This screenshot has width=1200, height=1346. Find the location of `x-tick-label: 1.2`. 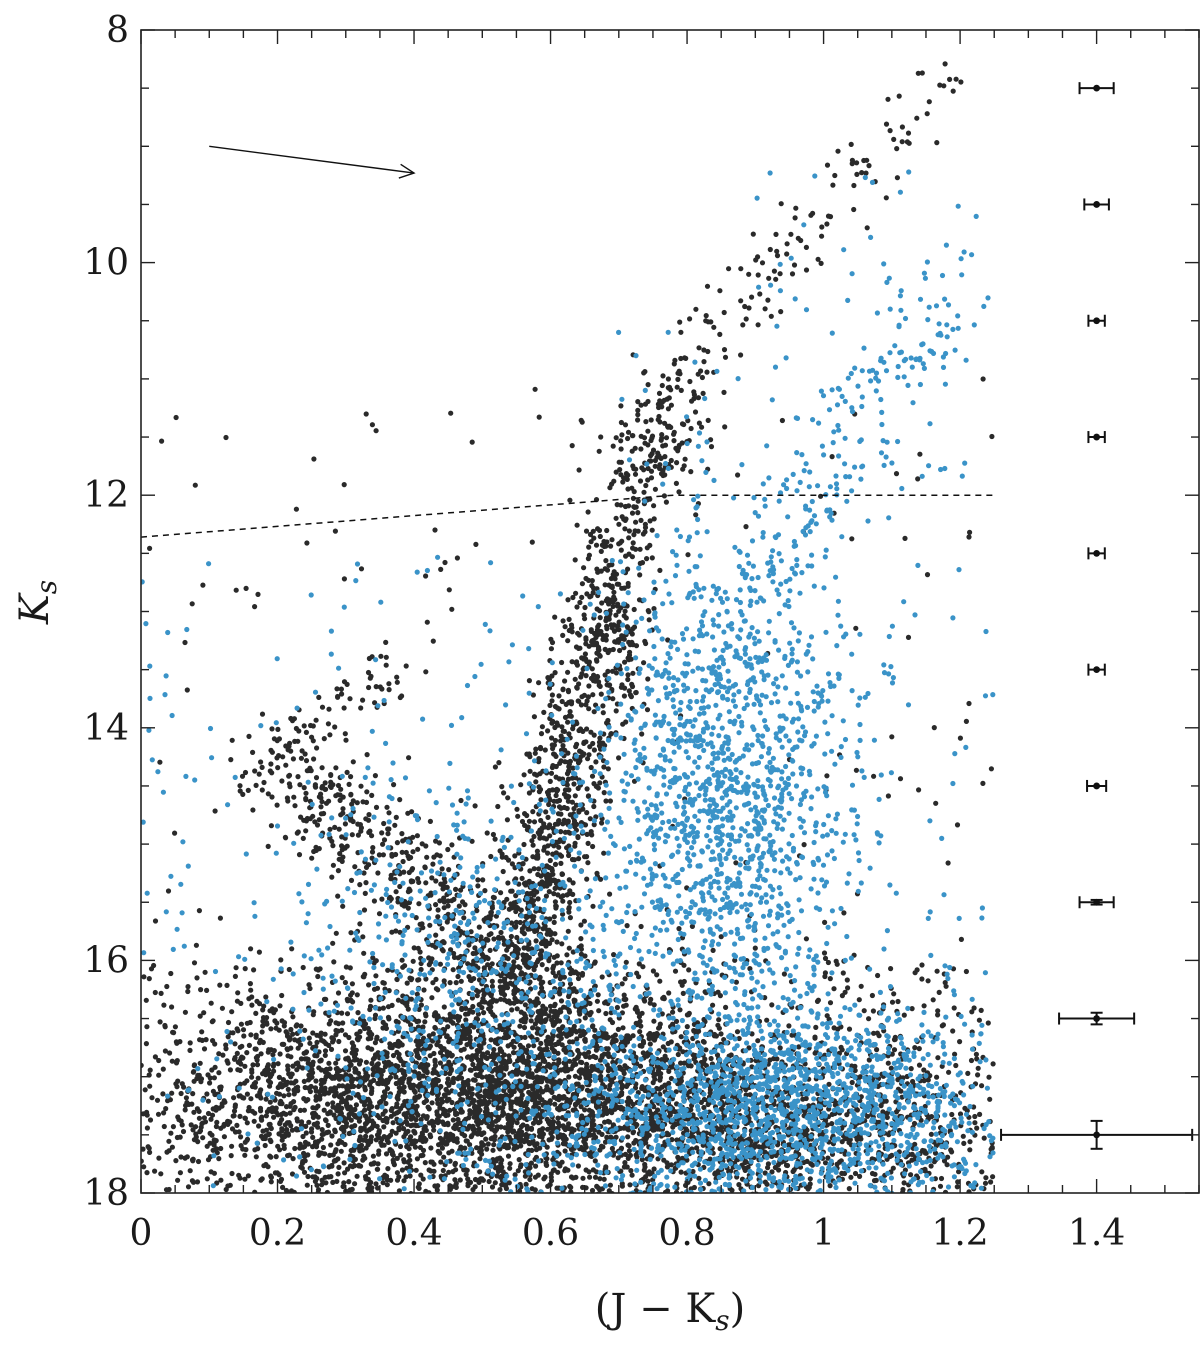

x-tick-label: 1.2 is located at coordinates (959, 1233).